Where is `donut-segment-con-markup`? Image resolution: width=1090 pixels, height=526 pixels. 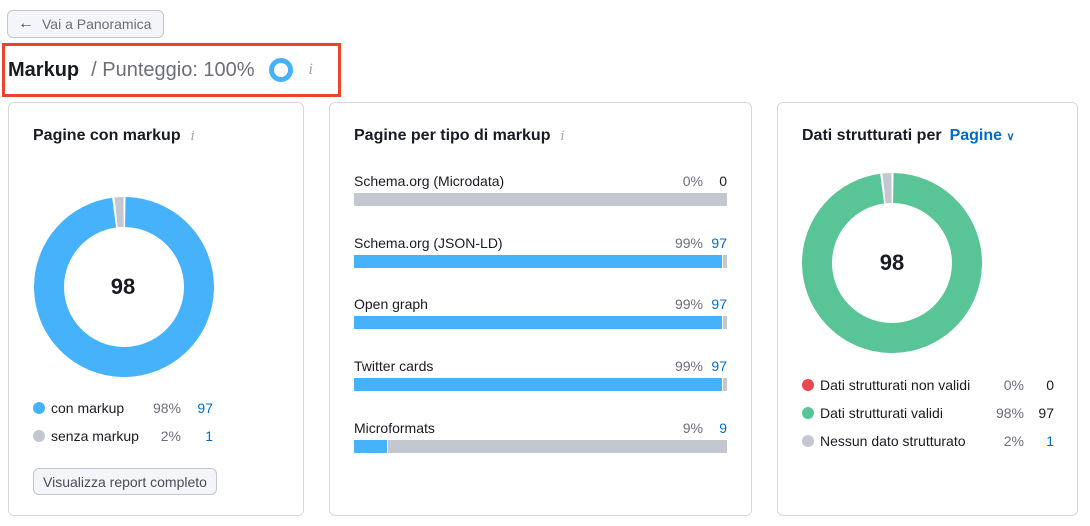 donut-segment-con-markup is located at coordinates (123, 287).